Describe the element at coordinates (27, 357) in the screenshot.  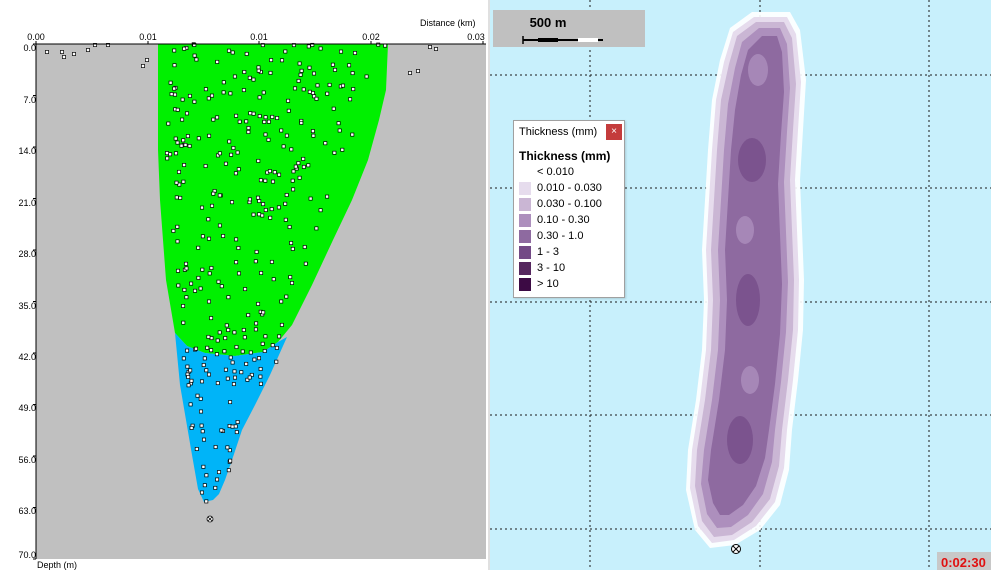
I see `y-tick-label: 42.0` at that location.